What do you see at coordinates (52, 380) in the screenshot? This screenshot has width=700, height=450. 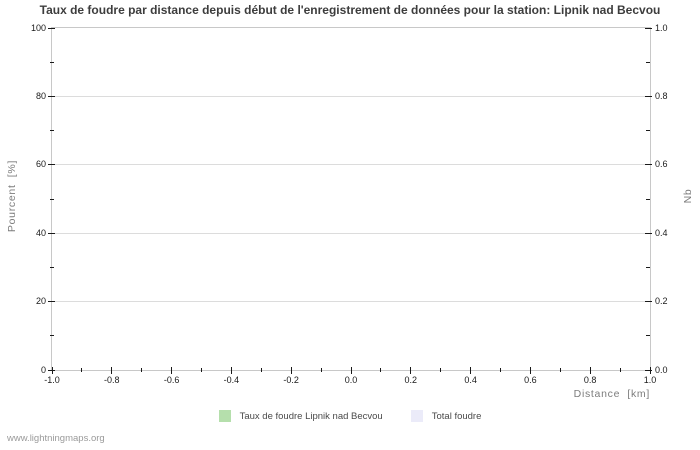 I see `x-tick-label: -1.0` at bounding box center [52, 380].